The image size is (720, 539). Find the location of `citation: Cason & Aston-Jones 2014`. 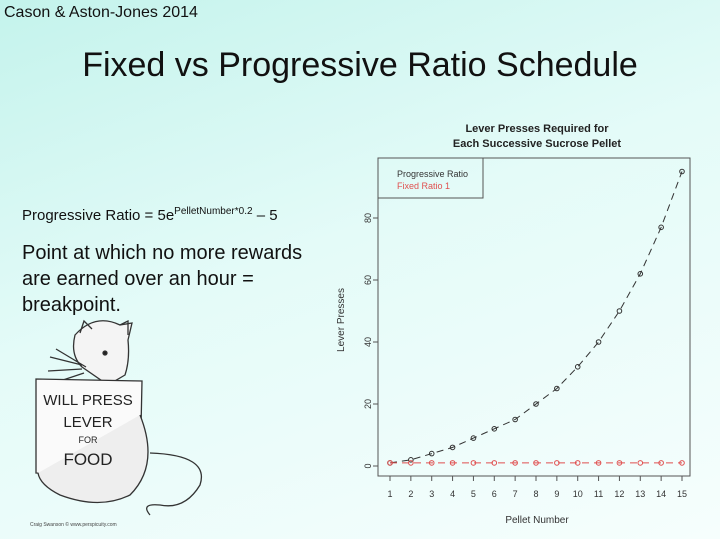

citation: Cason & Aston-Jones 2014 is located at coordinates (101, 12).